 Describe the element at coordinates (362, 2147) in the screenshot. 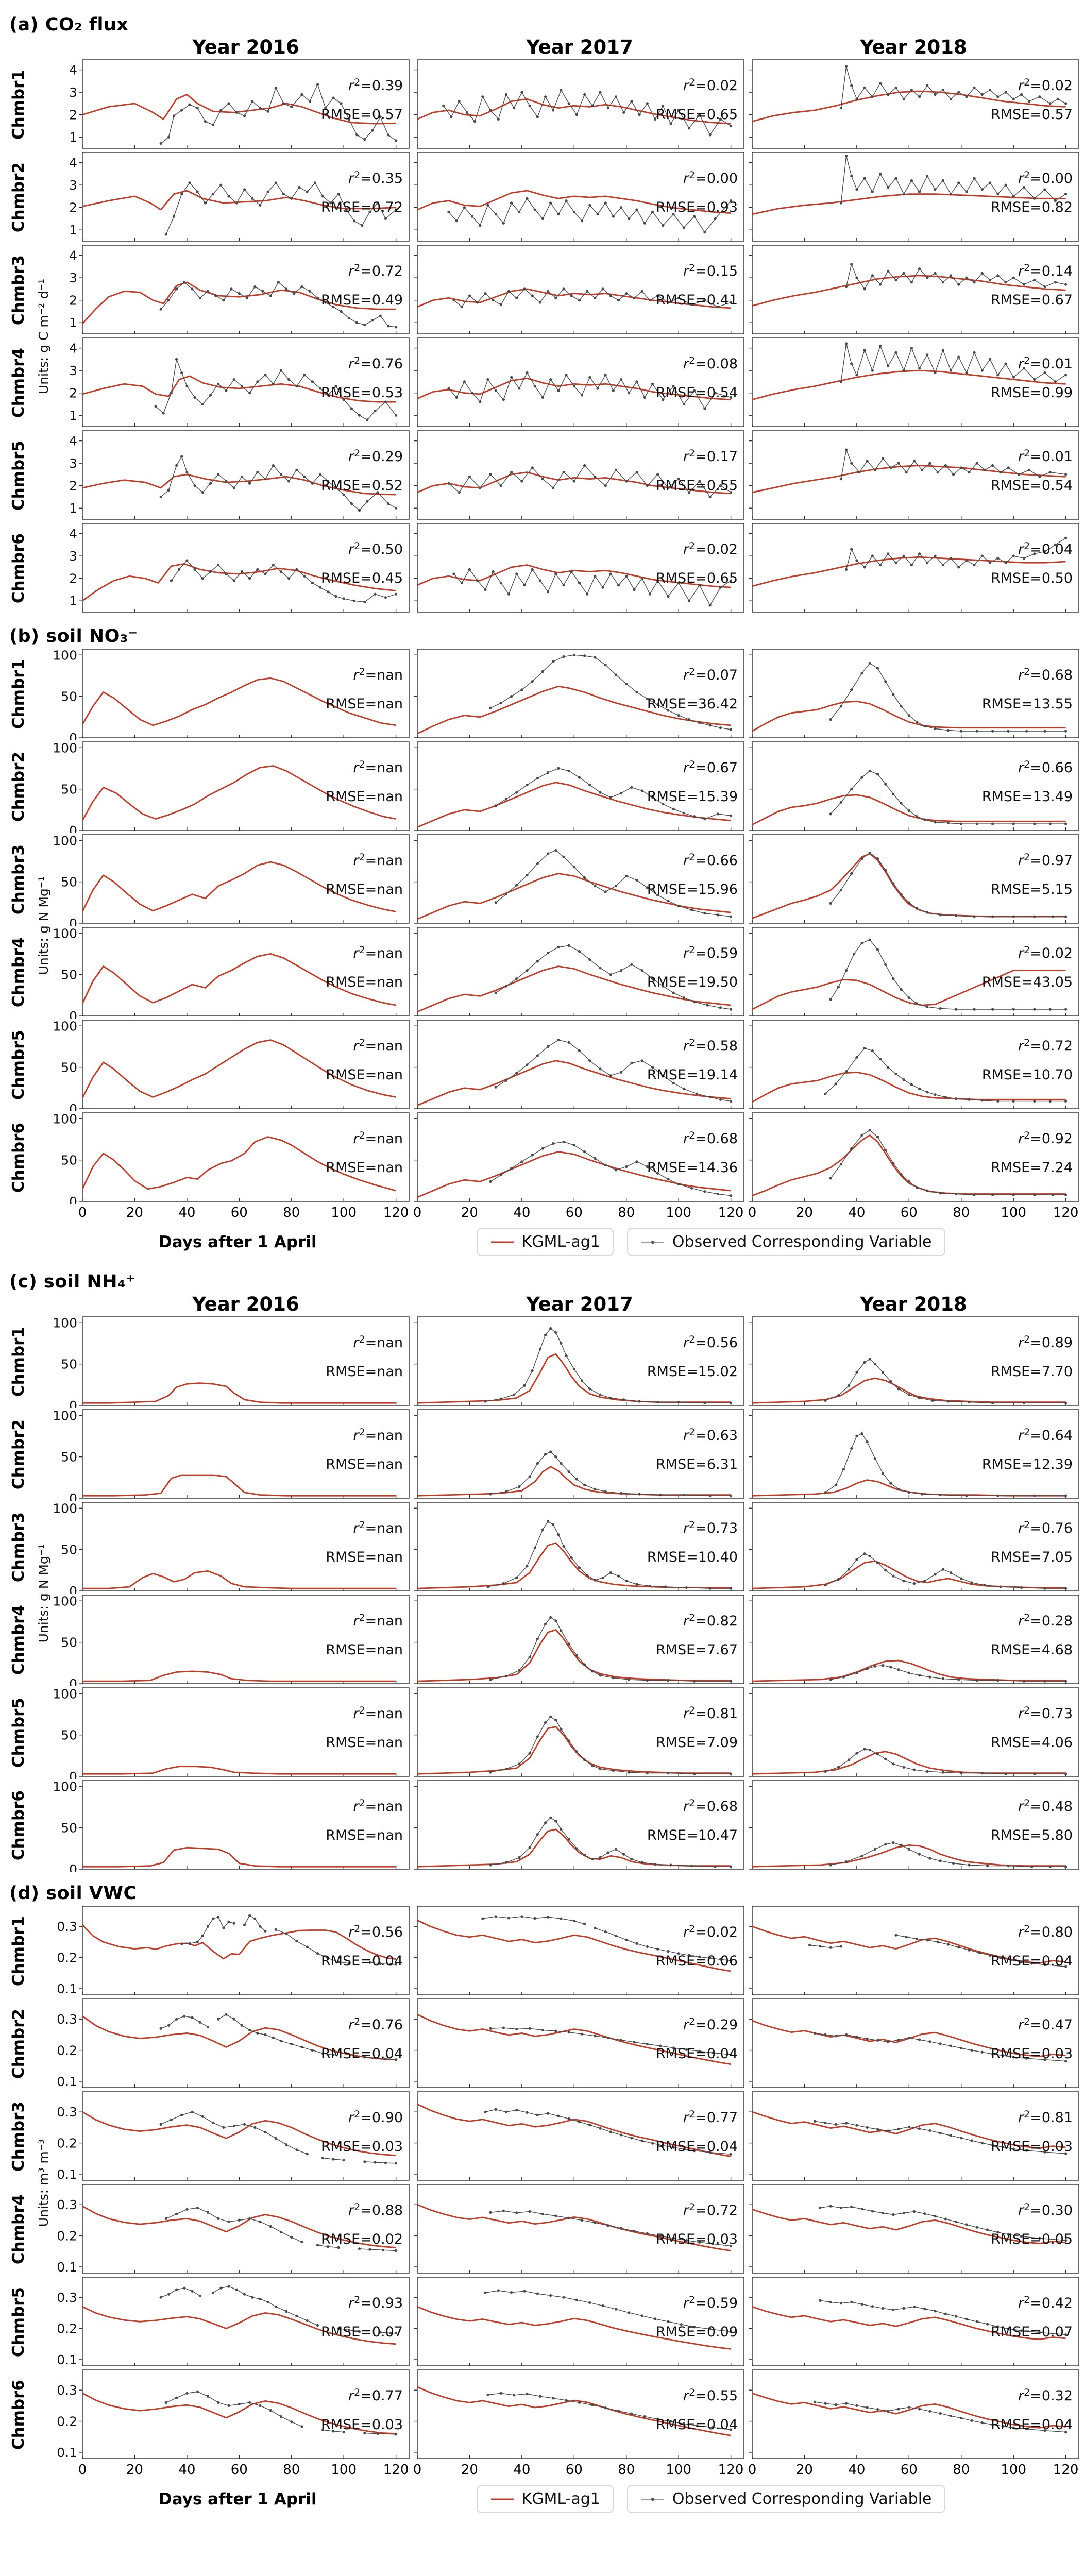

I see `rmse-annotation: RMSE=0.03` at that location.